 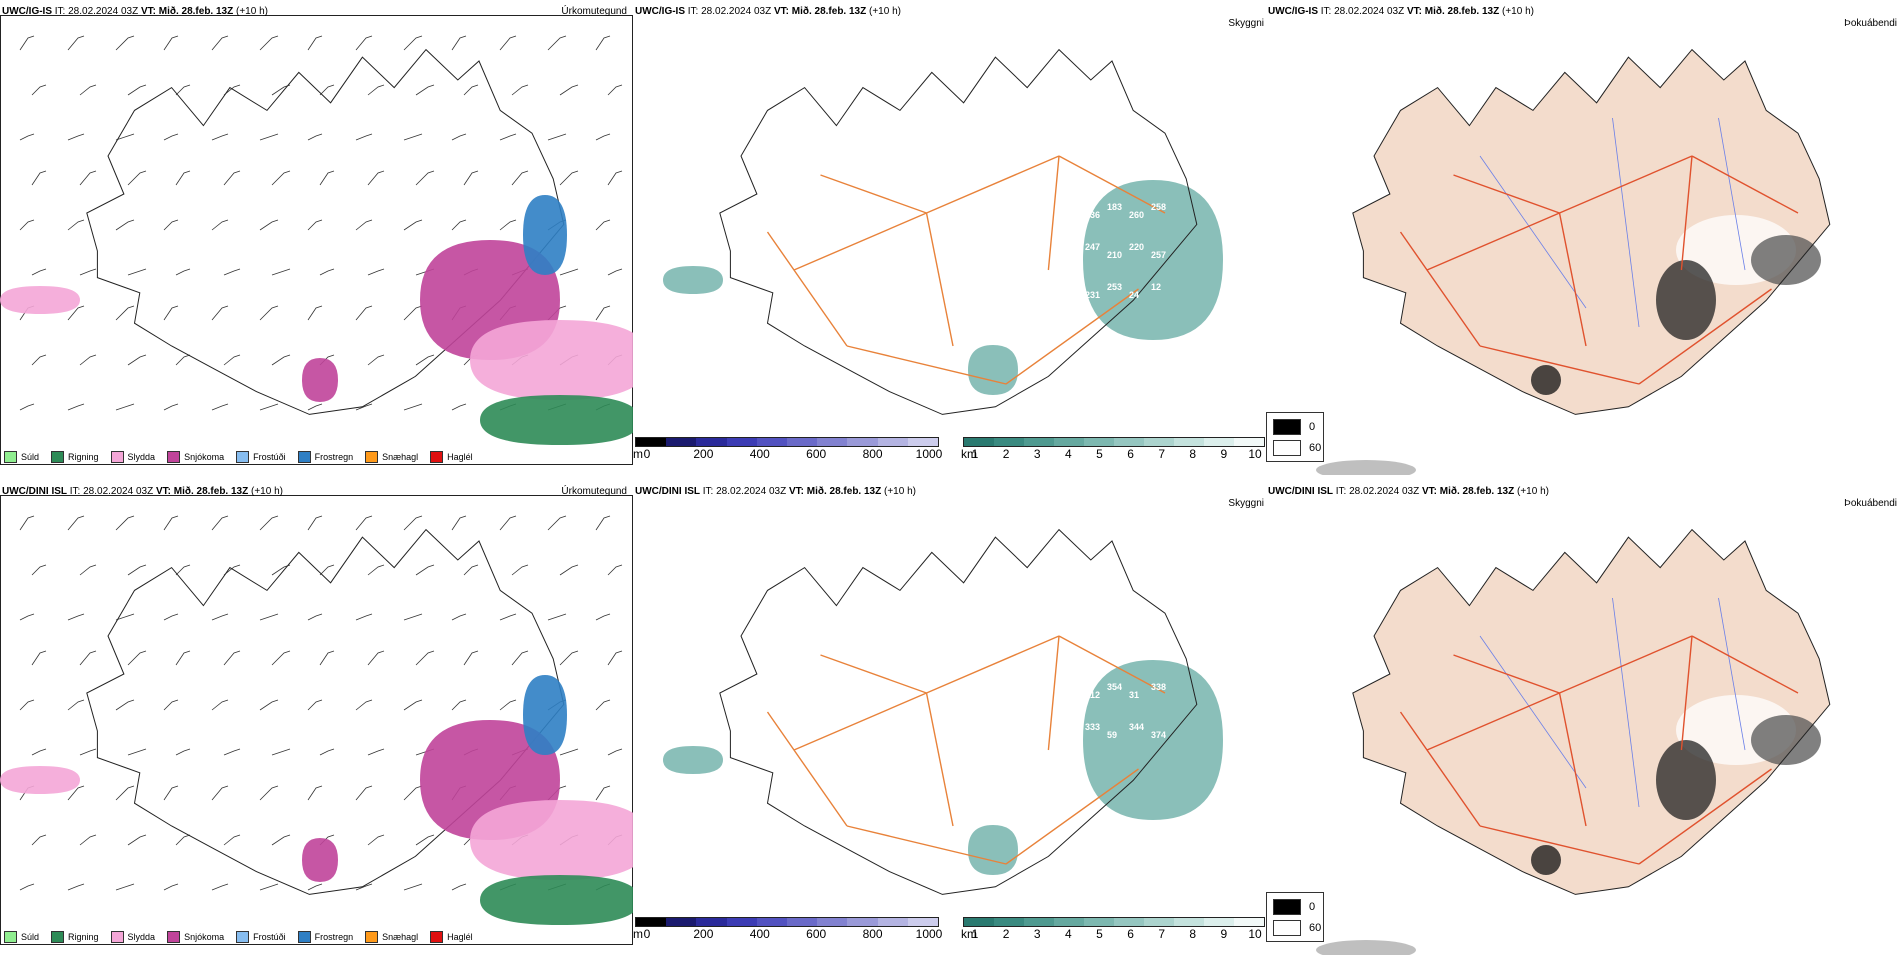 I want to click on cloud-base-label: 258, so click(x=1158, y=207).